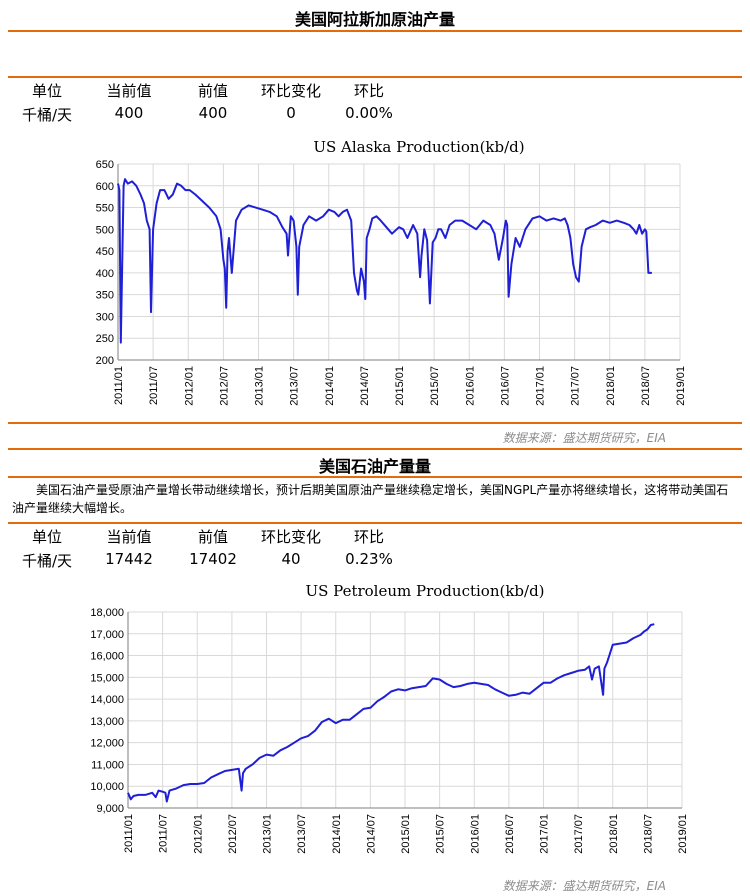  What do you see at coordinates (107, 722) in the screenshot?
I see `y-tick-label: 13,000` at bounding box center [107, 722].